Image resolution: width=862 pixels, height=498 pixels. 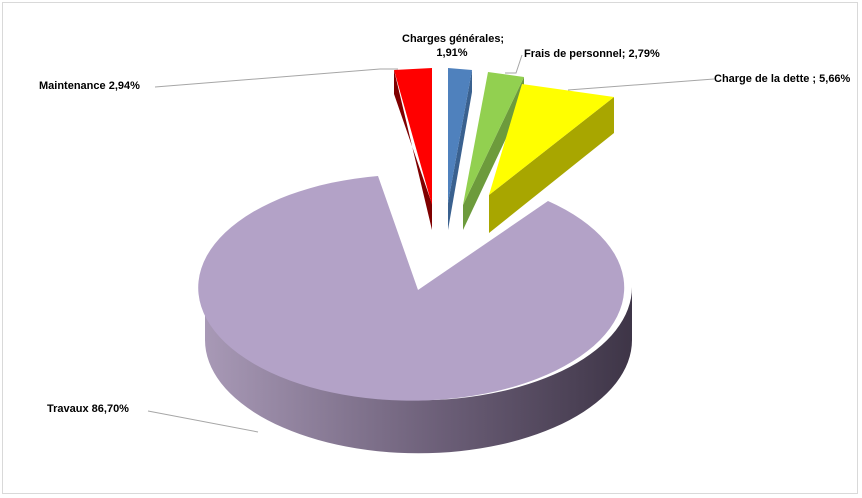 I want to click on label-maintenance-name: Maintenance, so click(x=72, y=86).